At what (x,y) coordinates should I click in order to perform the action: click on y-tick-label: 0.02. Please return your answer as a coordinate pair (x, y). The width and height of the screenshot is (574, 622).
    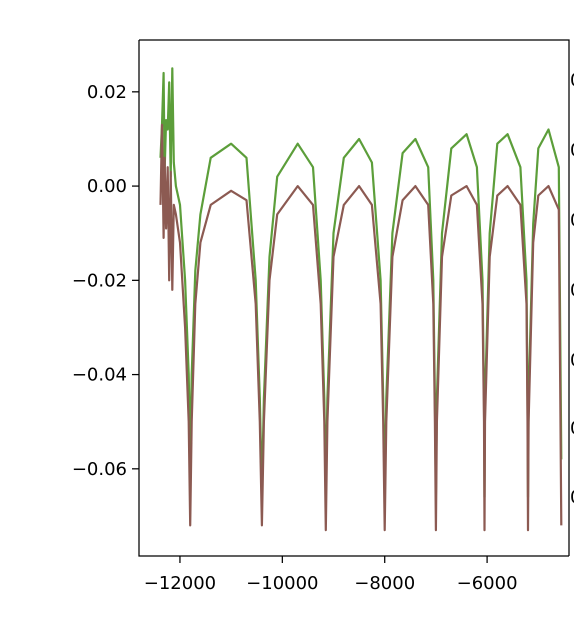
    Looking at the image, I should click on (107, 92).